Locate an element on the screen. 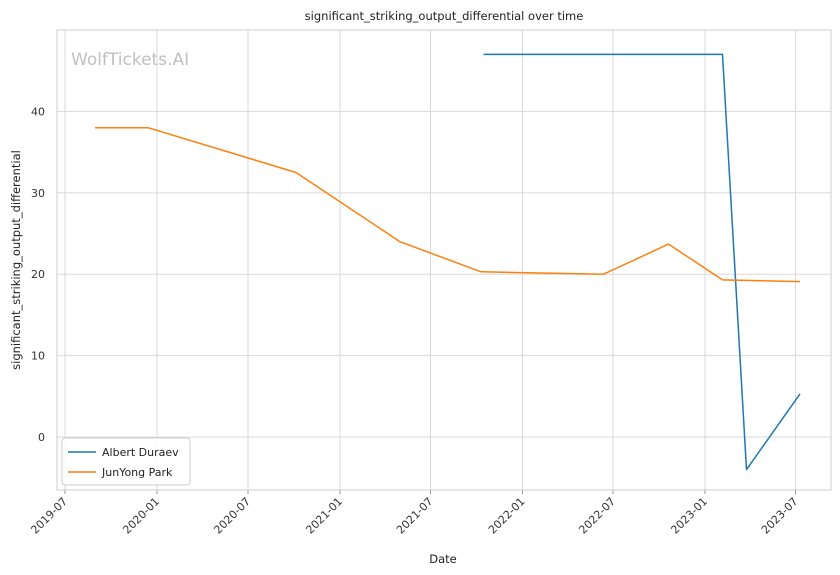 Image resolution: width=840 pixels, height=575 pixels. x-tick-label: 2020-07 is located at coordinates (232, 516).